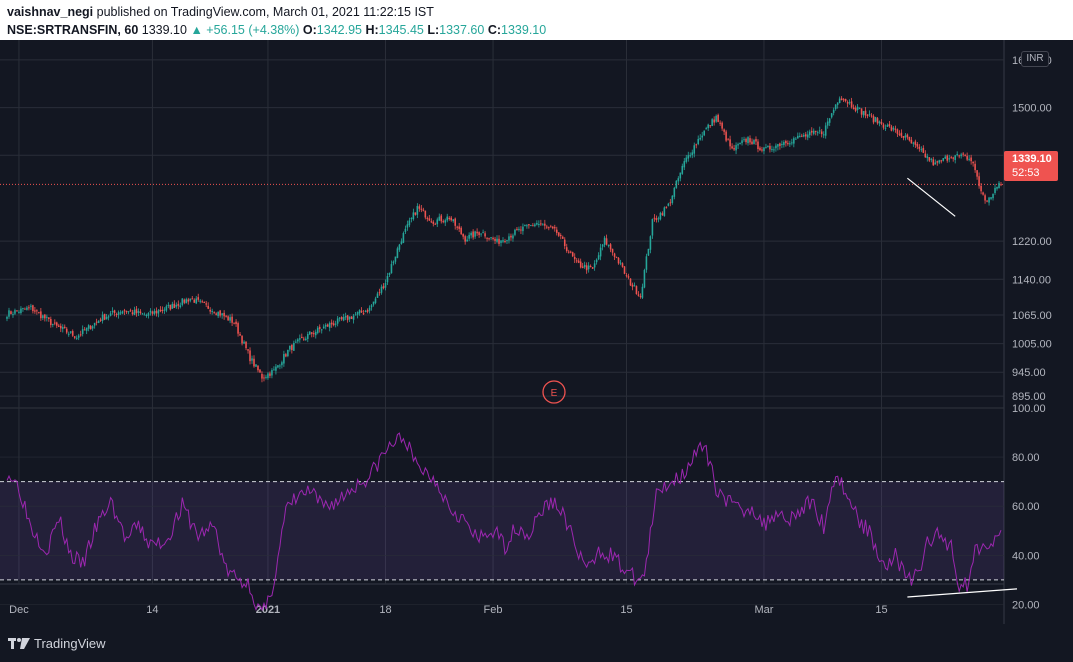 The width and height of the screenshot is (1073, 662). I want to click on tradingview-brand: TradingView, so click(70, 643).